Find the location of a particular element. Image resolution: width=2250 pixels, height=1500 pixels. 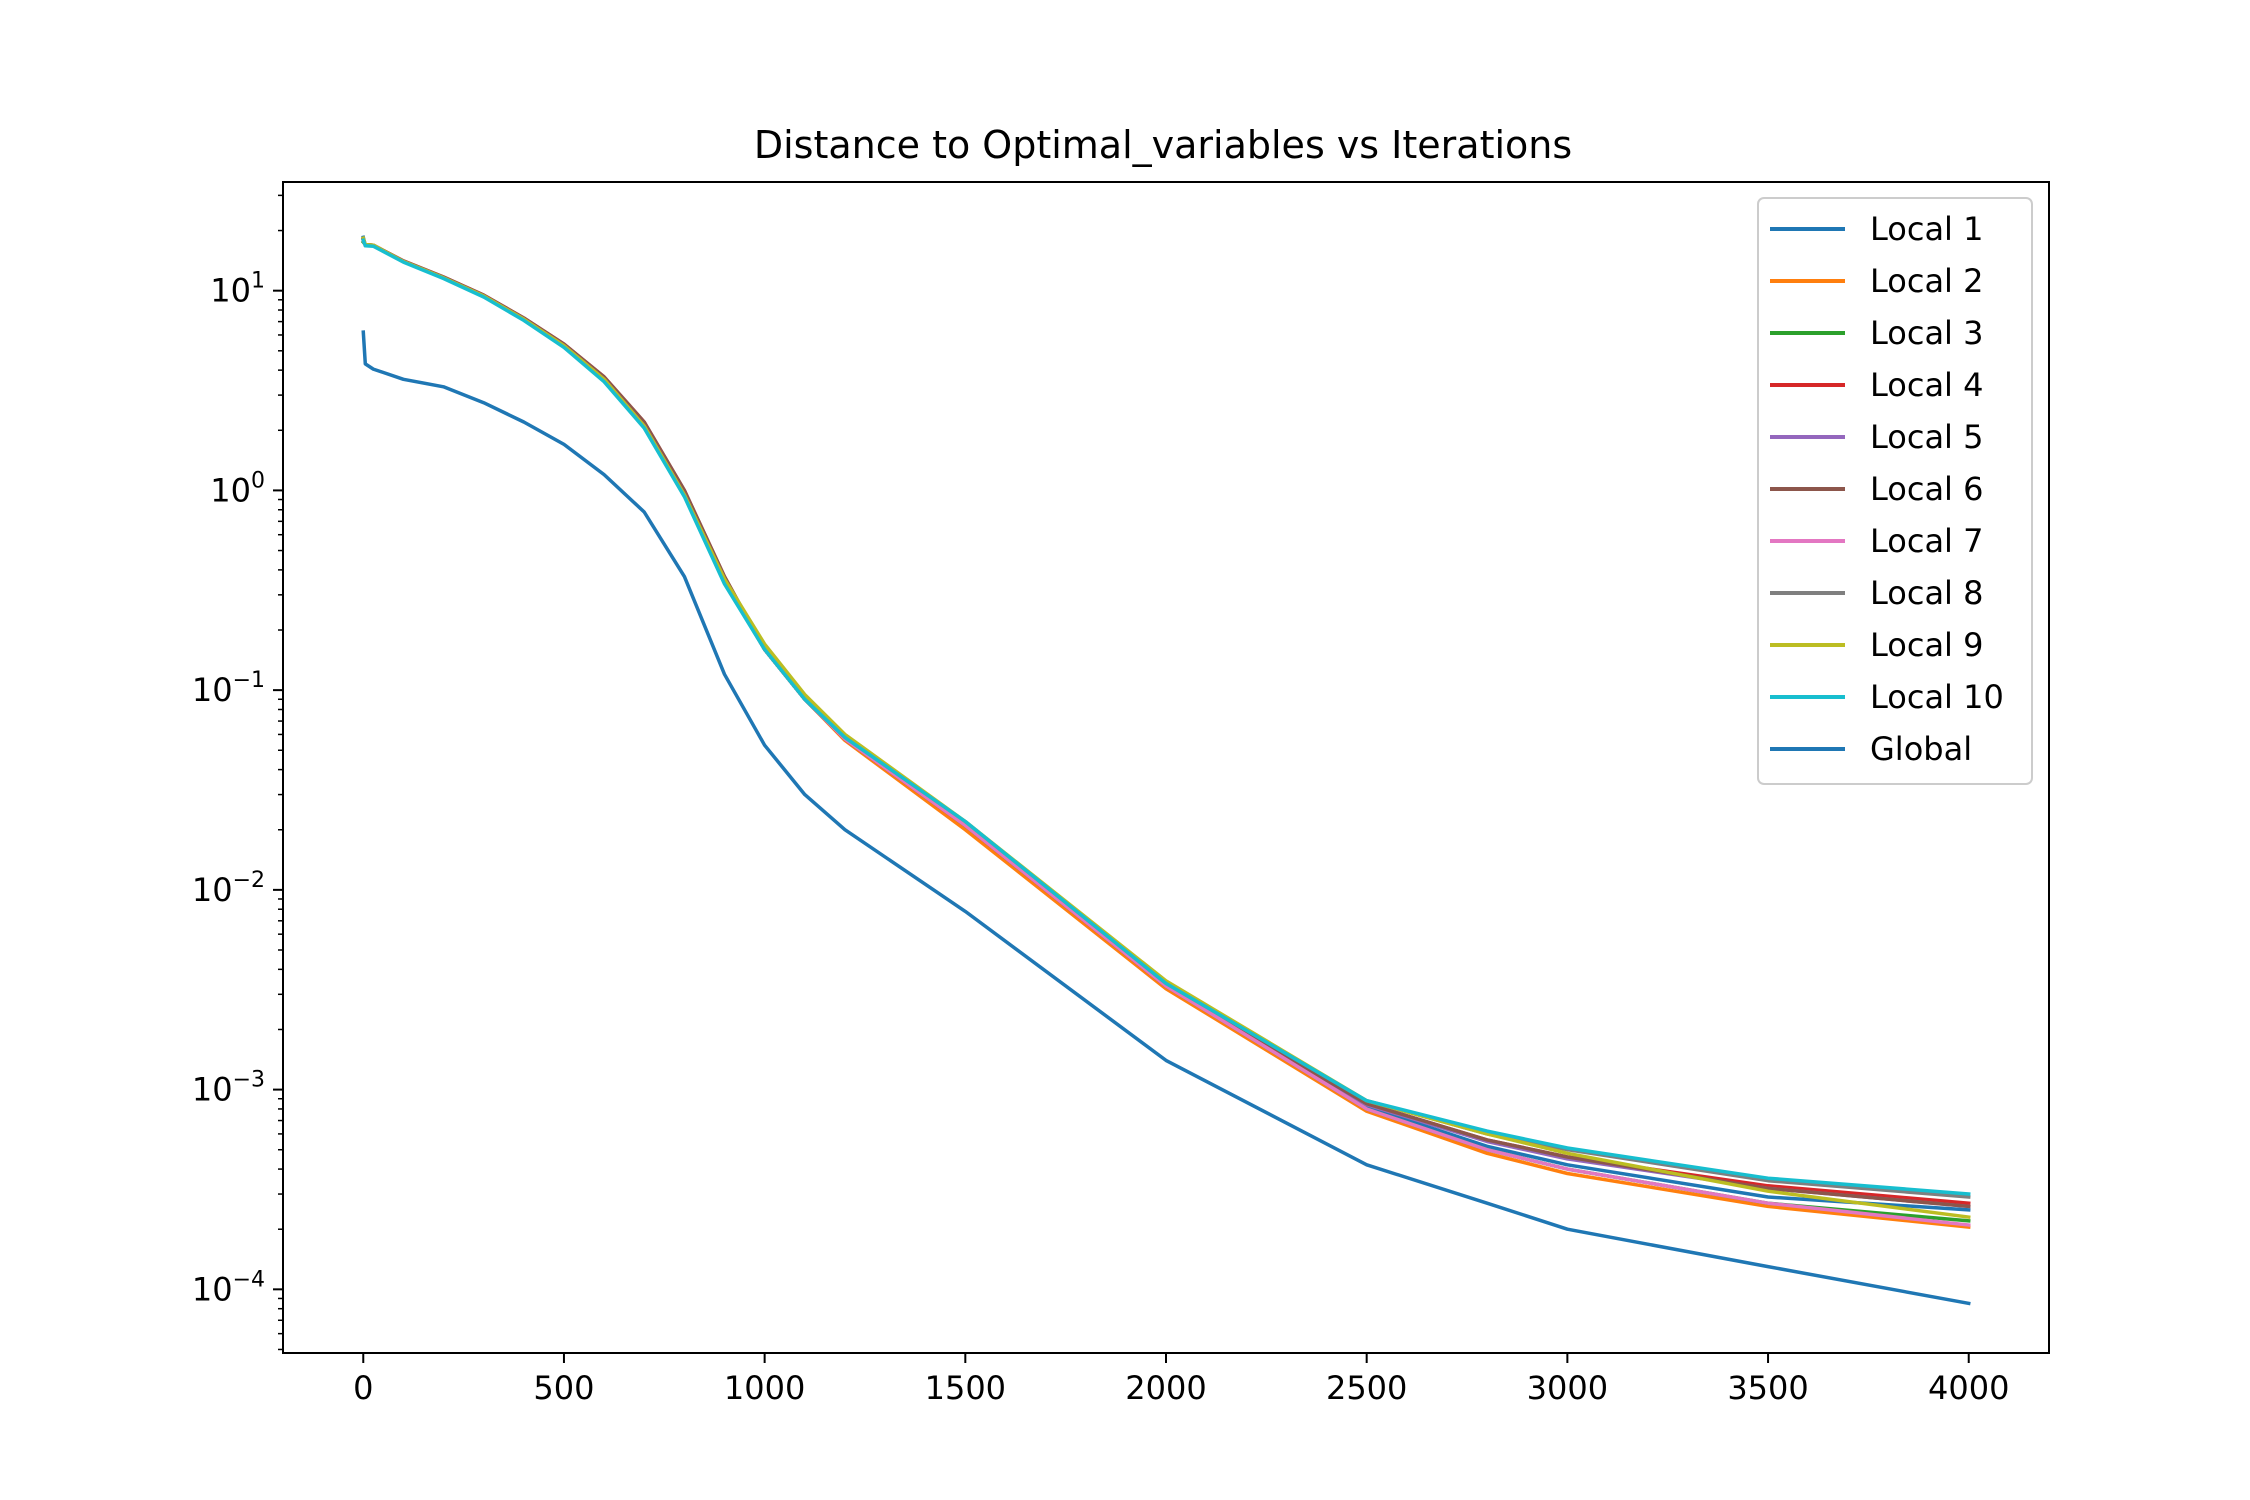

legend-label-4: Local 4 is located at coordinates (1926, 385).